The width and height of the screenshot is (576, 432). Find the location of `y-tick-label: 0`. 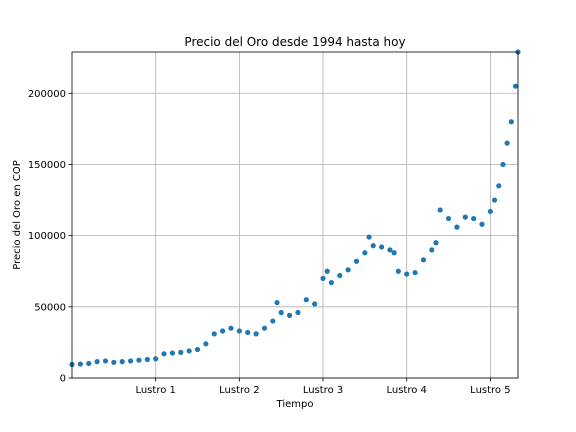

y-tick-label: 0 is located at coordinates (63, 379).